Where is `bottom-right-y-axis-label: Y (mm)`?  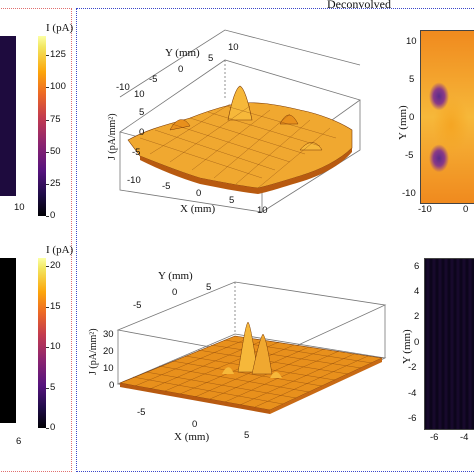
bottom-right-y-axis-label: Y (mm) is located at coordinates (407, 346).